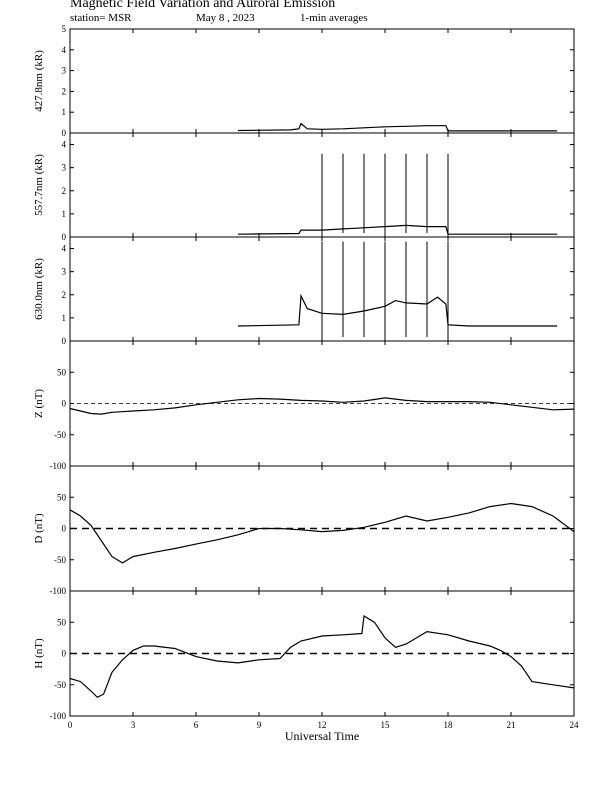 The image size is (612, 792). Describe the element at coordinates (39, 653) in the screenshot. I see `y-axis-label: H (nT)` at that location.